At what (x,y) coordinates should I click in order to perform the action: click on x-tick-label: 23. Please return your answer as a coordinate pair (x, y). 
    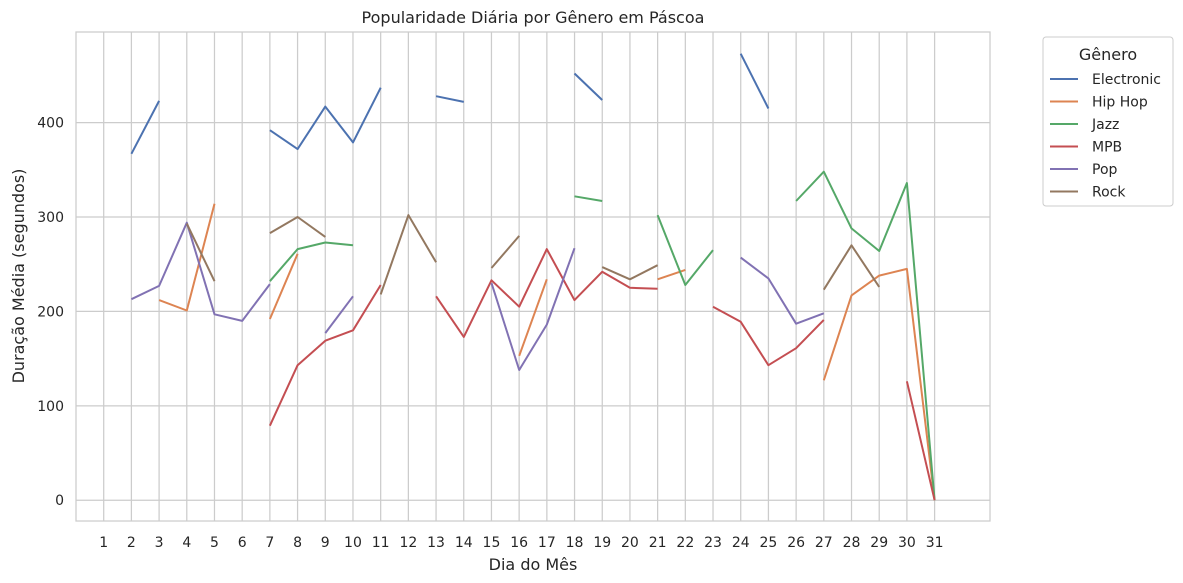
    Looking at the image, I should click on (713, 543).